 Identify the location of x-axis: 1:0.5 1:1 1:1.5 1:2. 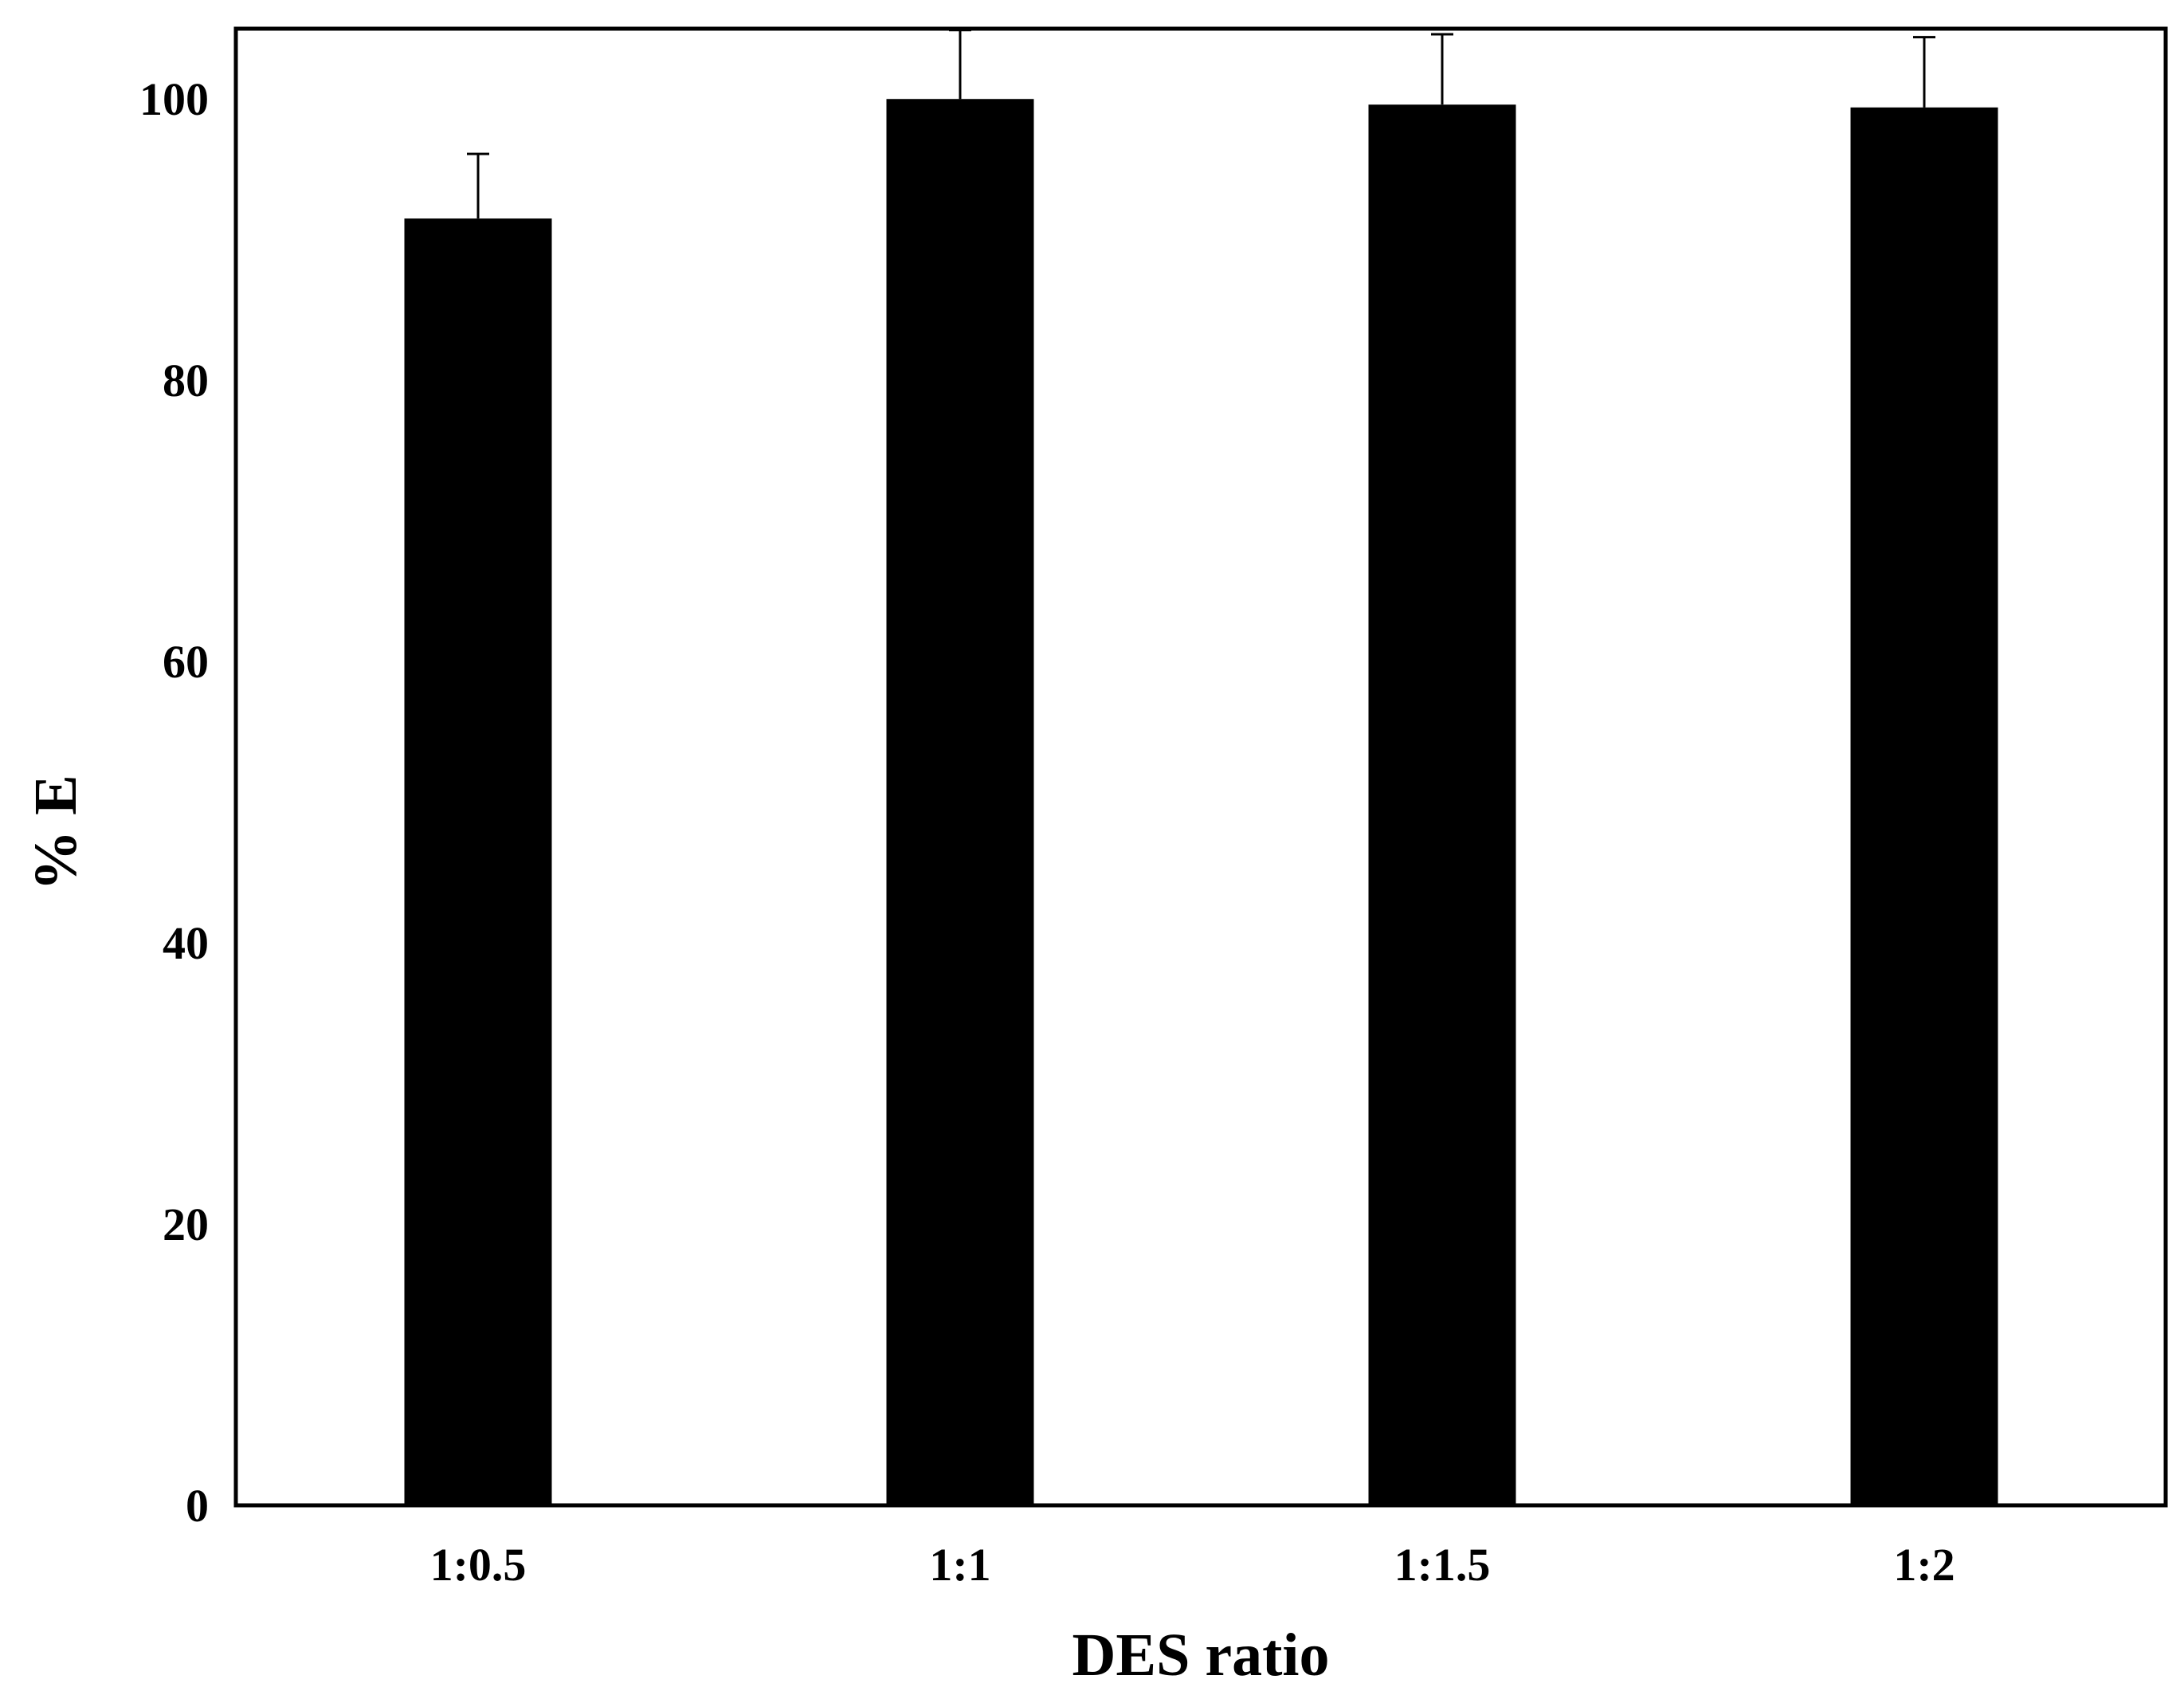
(1192, 1565).